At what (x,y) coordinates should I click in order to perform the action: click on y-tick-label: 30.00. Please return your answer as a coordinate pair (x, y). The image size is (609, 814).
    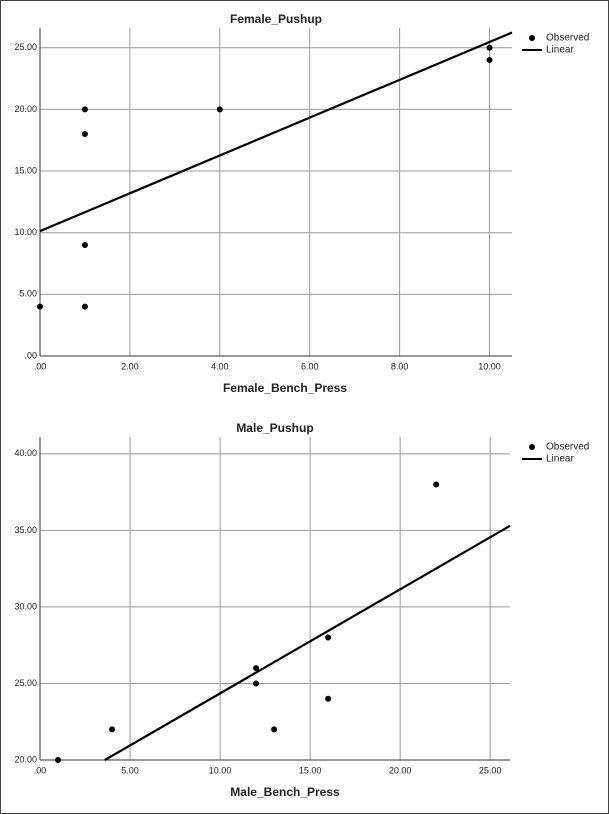
    Looking at the image, I should click on (25, 606).